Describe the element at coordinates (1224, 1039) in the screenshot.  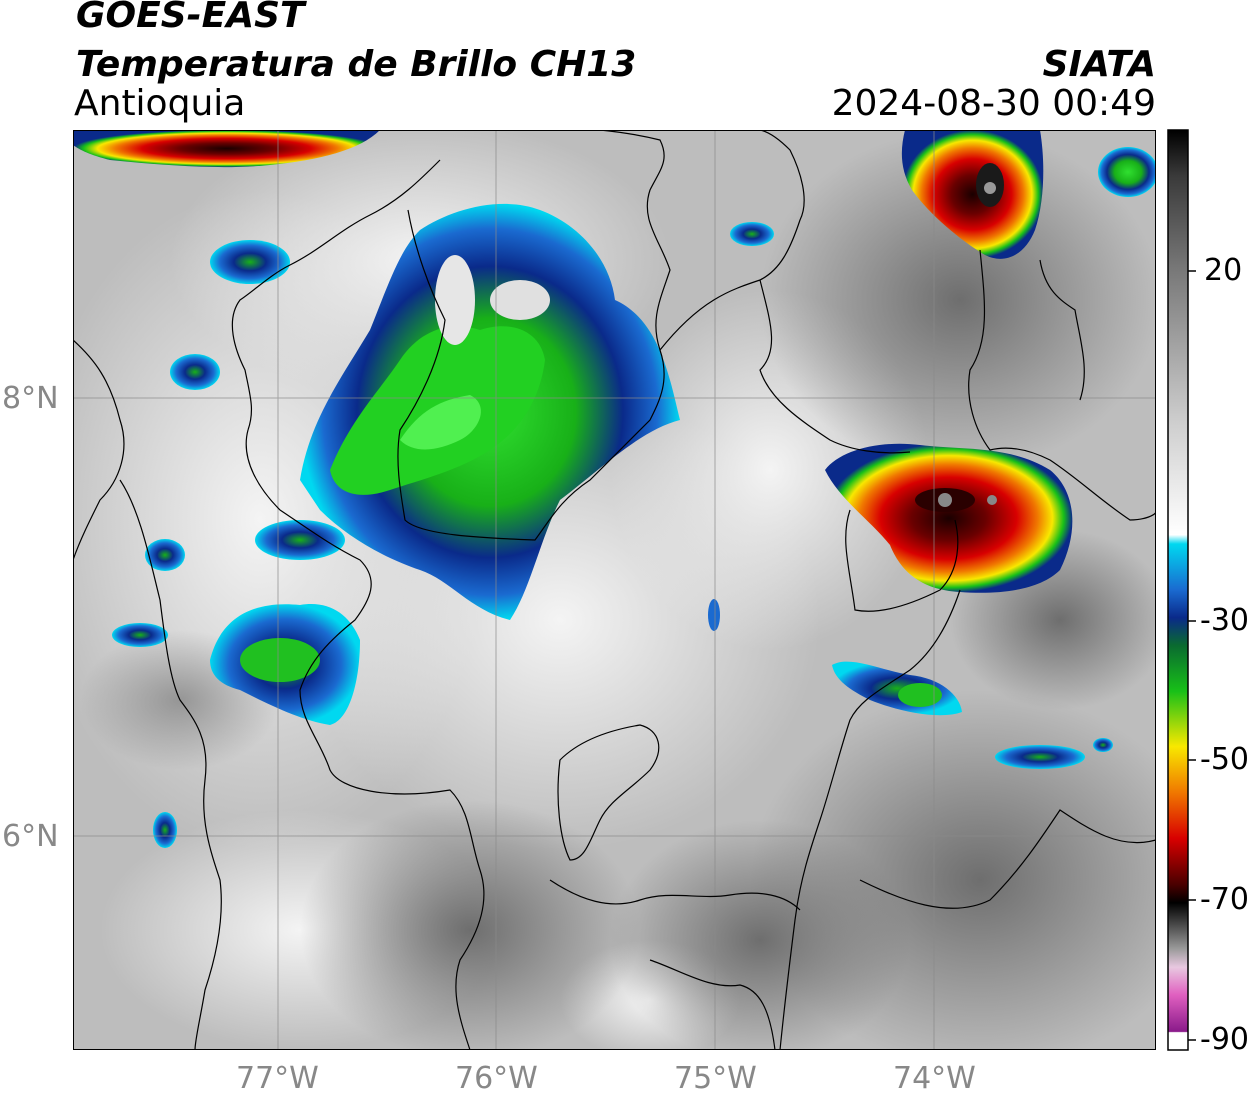
I see `colorbar-tick-minus90: -90` at that location.